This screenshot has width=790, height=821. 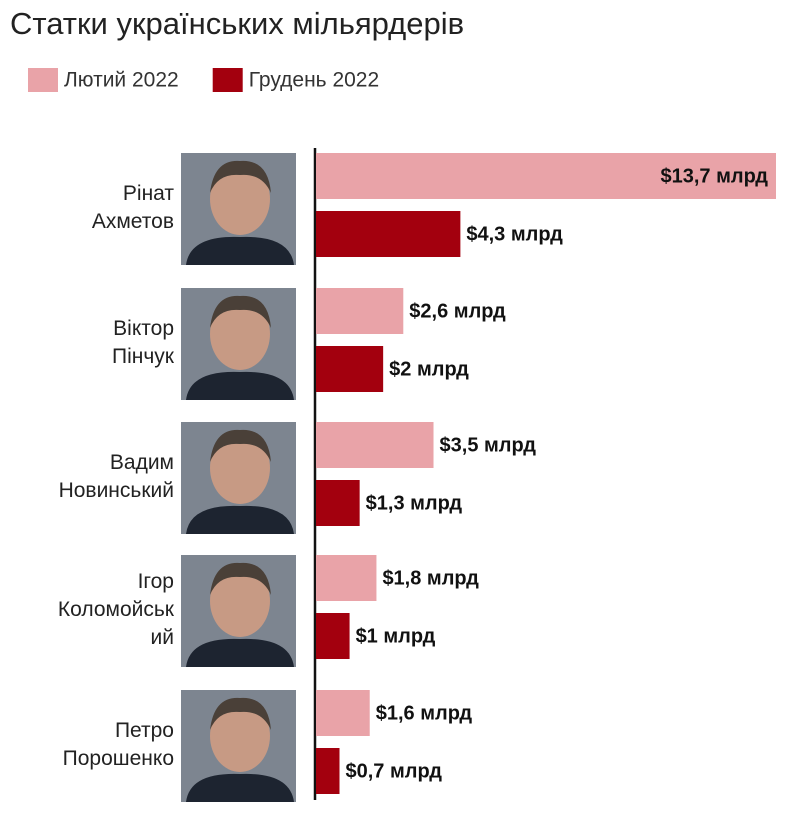 What do you see at coordinates (396, 636) in the screenshot?
I see `value-label: $1 млрд` at bounding box center [396, 636].